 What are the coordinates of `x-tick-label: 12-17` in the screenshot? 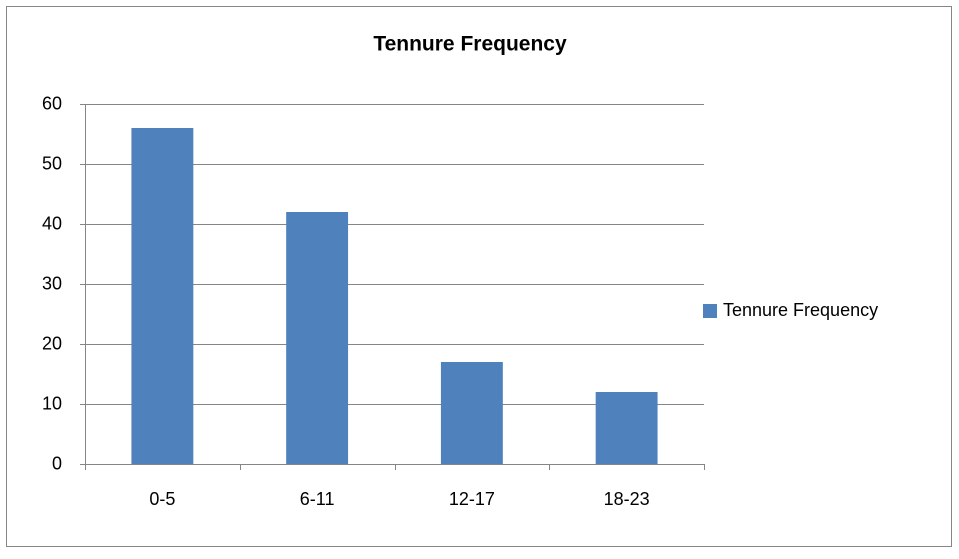 It's located at (472, 499).